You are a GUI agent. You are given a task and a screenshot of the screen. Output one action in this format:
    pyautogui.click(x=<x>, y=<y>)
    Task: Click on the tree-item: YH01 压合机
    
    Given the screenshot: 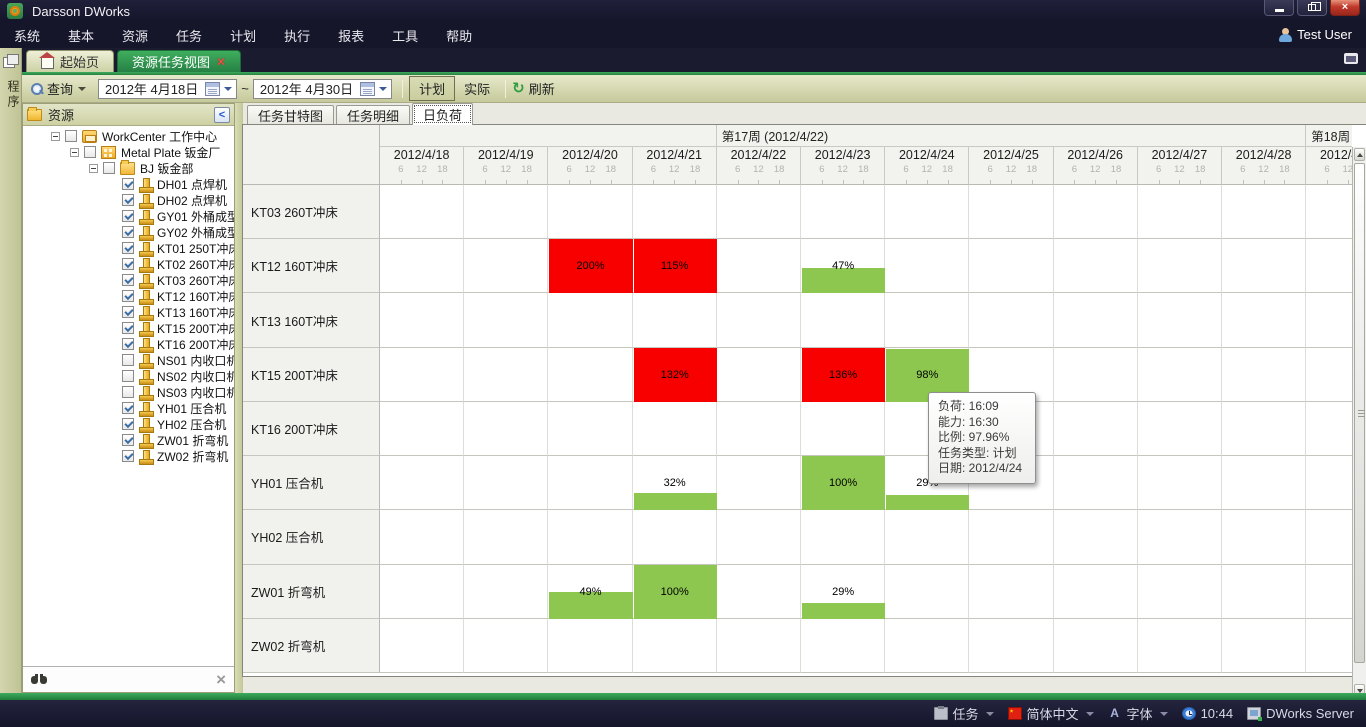 What is the action you would take?
    pyautogui.click(x=128, y=408)
    